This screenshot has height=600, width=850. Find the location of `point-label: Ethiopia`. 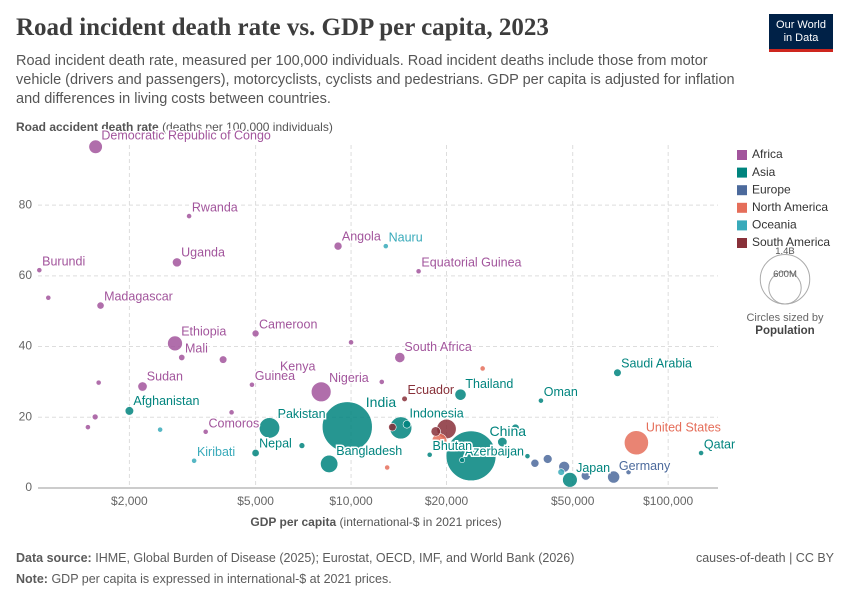

point-label: Ethiopia is located at coordinates (203, 331).